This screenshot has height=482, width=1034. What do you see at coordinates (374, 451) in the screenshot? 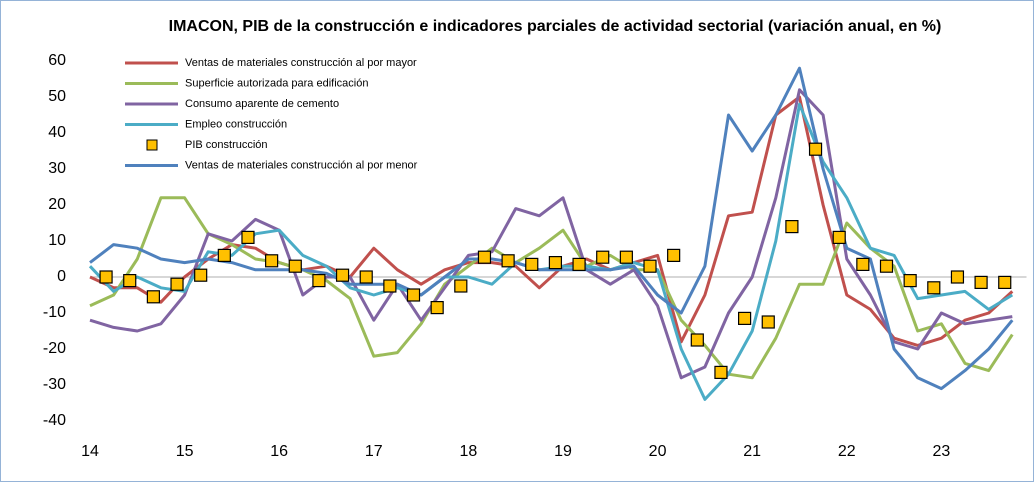
I see `x-tick-label: 17` at bounding box center [374, 451].